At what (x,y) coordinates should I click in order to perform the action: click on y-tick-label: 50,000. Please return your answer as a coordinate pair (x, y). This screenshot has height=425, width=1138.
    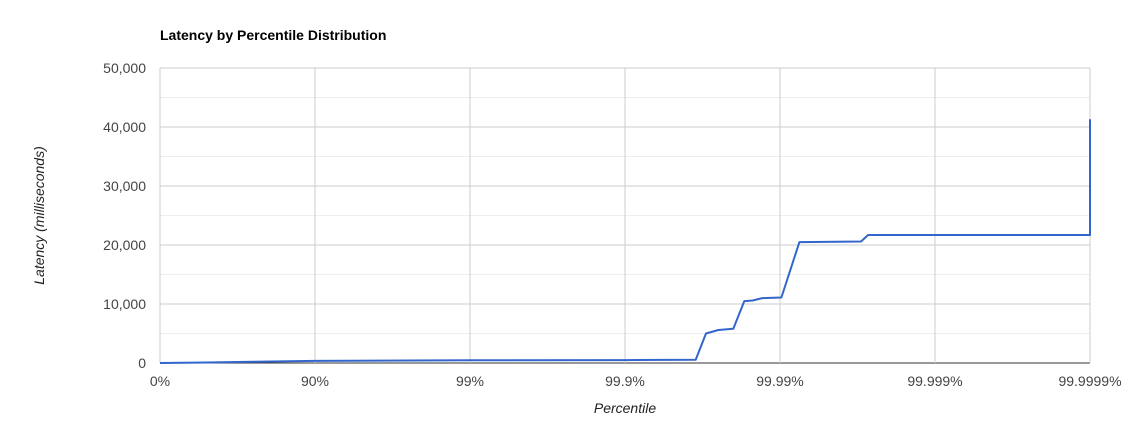
    Looking at the image, I should click on (124, 68).